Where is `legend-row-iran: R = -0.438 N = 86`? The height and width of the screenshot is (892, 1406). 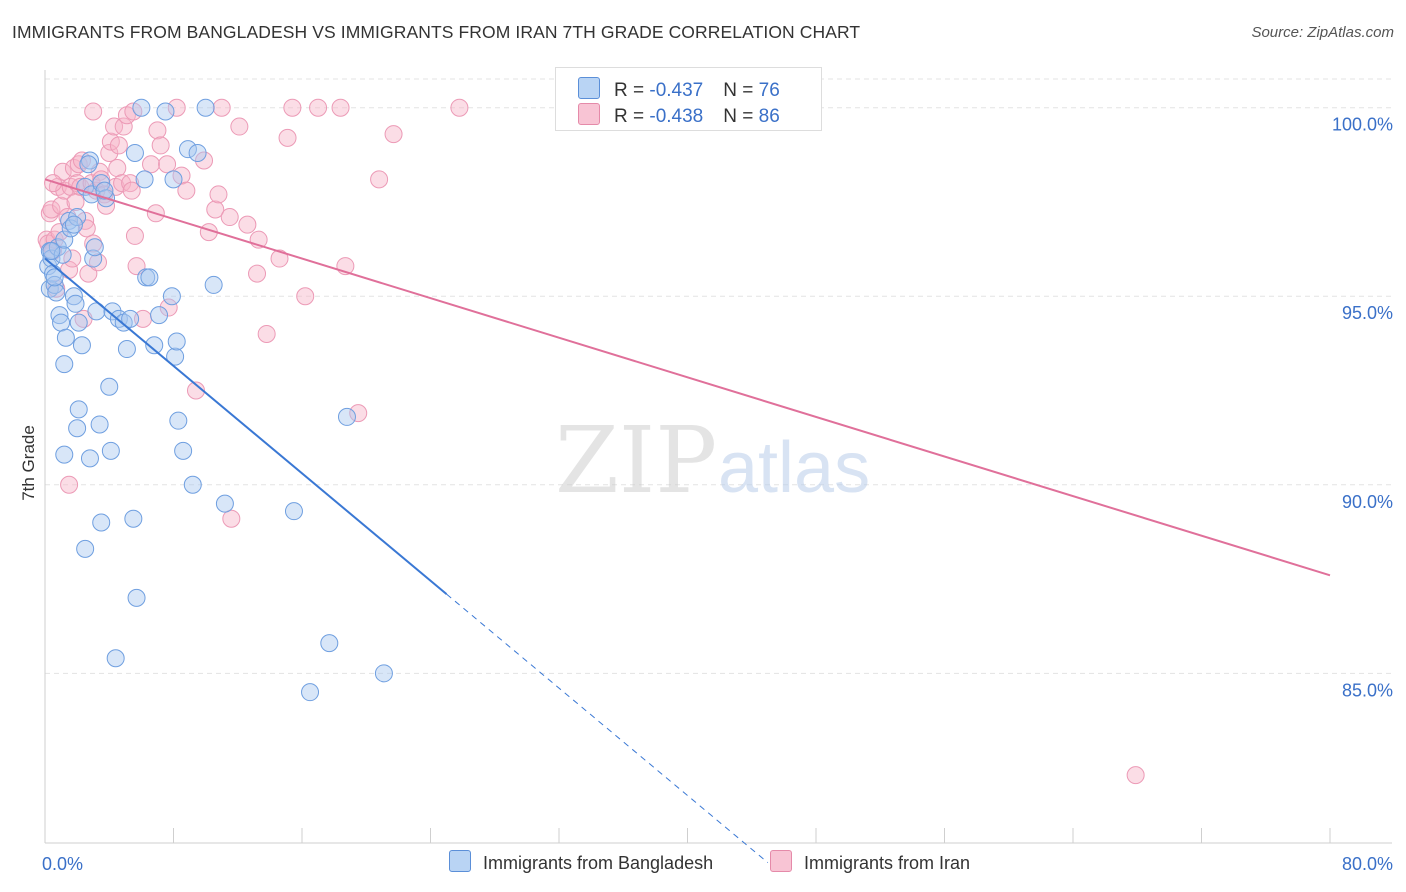
legend-row-iran: R = -0.438 N = 86 is located at coordinates (679, 115).